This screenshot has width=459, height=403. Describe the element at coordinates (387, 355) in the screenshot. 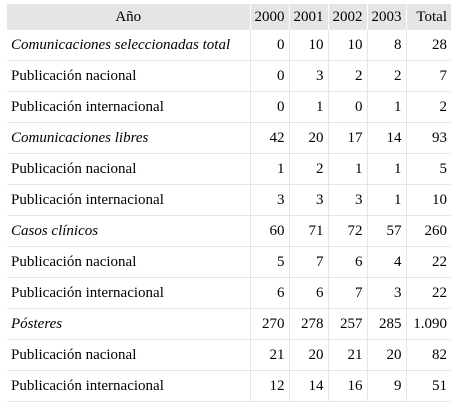

I see `cell-2003: 20` at that location.